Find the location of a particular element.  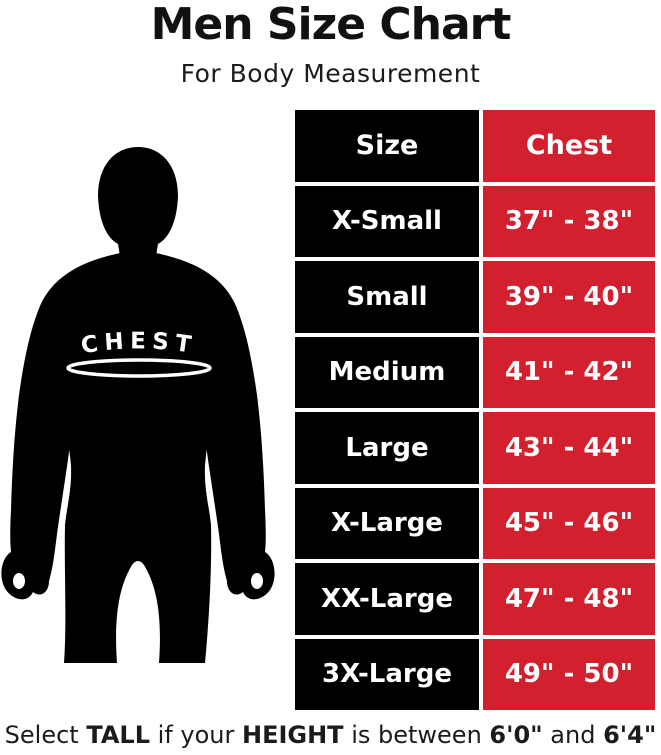

size-cell-small: Small is located at coordinates (387, 297).